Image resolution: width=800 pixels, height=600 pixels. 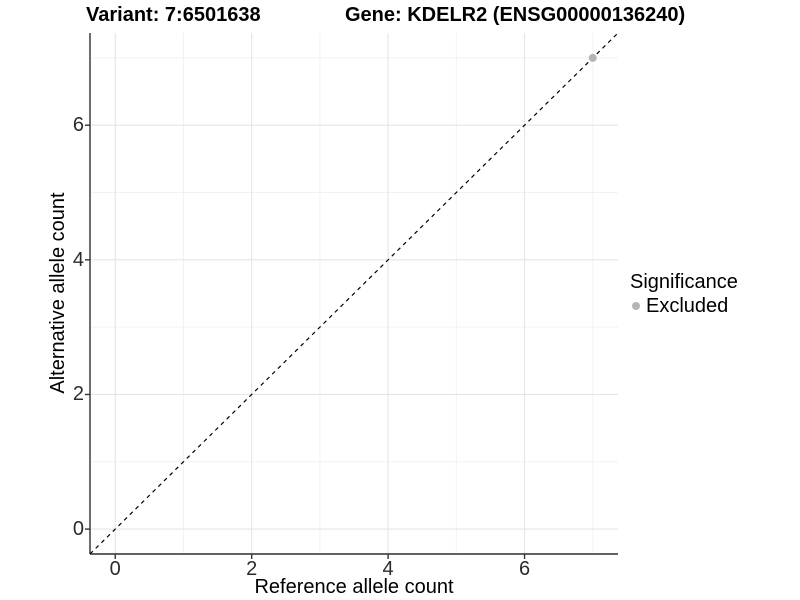 I want to click on plot-title-gene: Gene: KDELR2 (ENSG00000136240), so click(x=515, y=15).